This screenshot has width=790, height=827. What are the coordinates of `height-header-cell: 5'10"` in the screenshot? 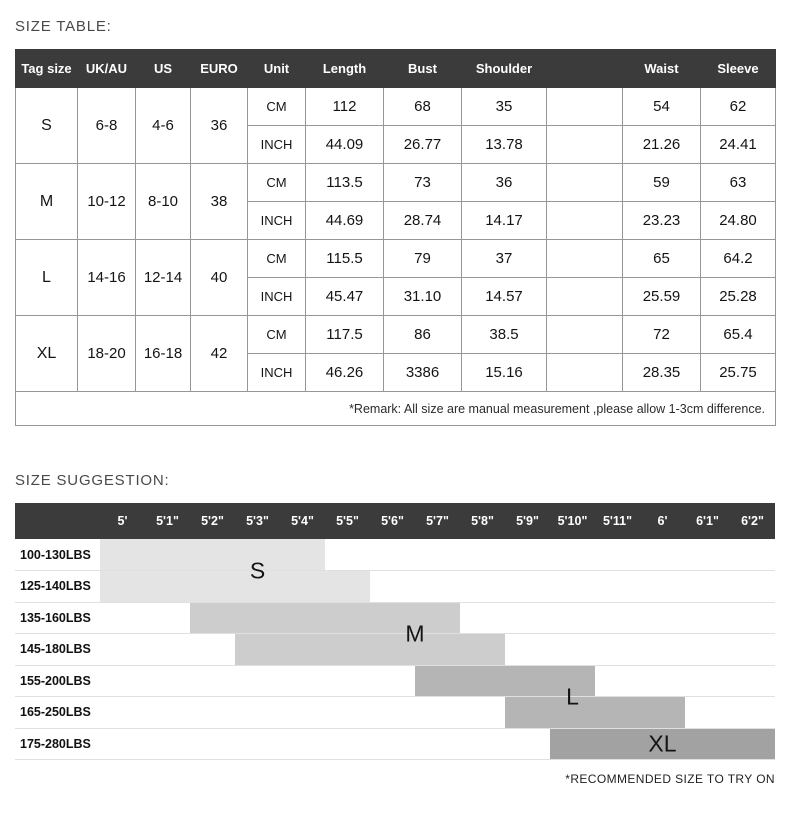 It's located at (572, 521).